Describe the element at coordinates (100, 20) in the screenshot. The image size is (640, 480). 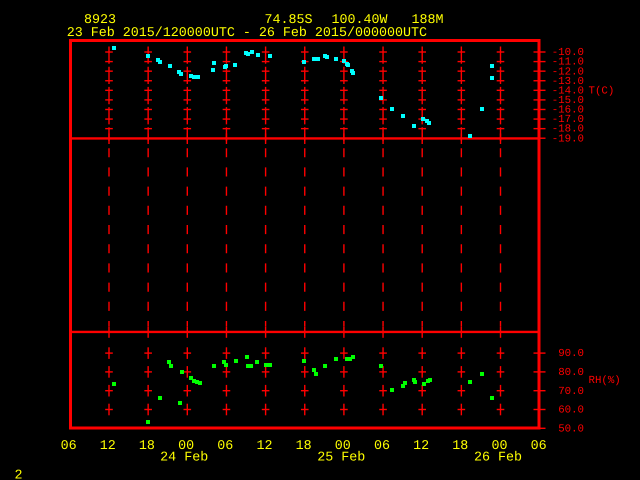
I see `svg-text: 8923` at that location.